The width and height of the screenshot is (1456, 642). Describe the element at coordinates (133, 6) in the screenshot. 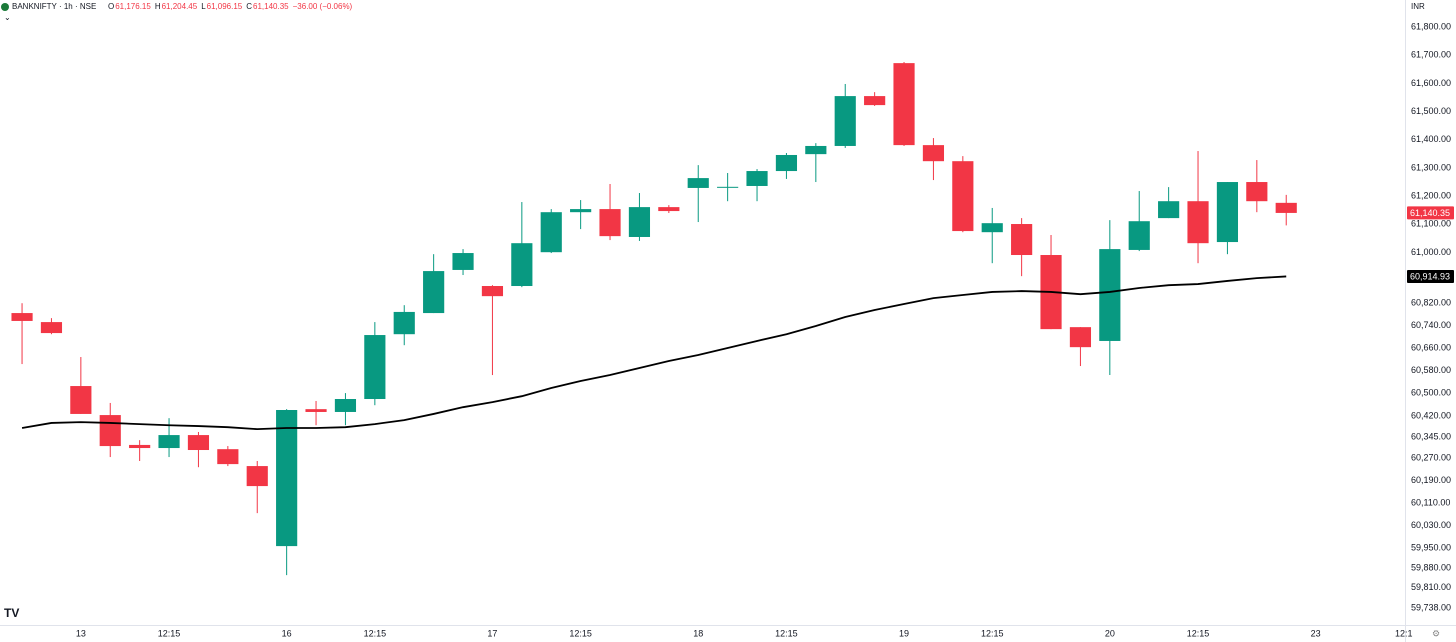

I see `ohlc-value: 61,176.15` at that location.